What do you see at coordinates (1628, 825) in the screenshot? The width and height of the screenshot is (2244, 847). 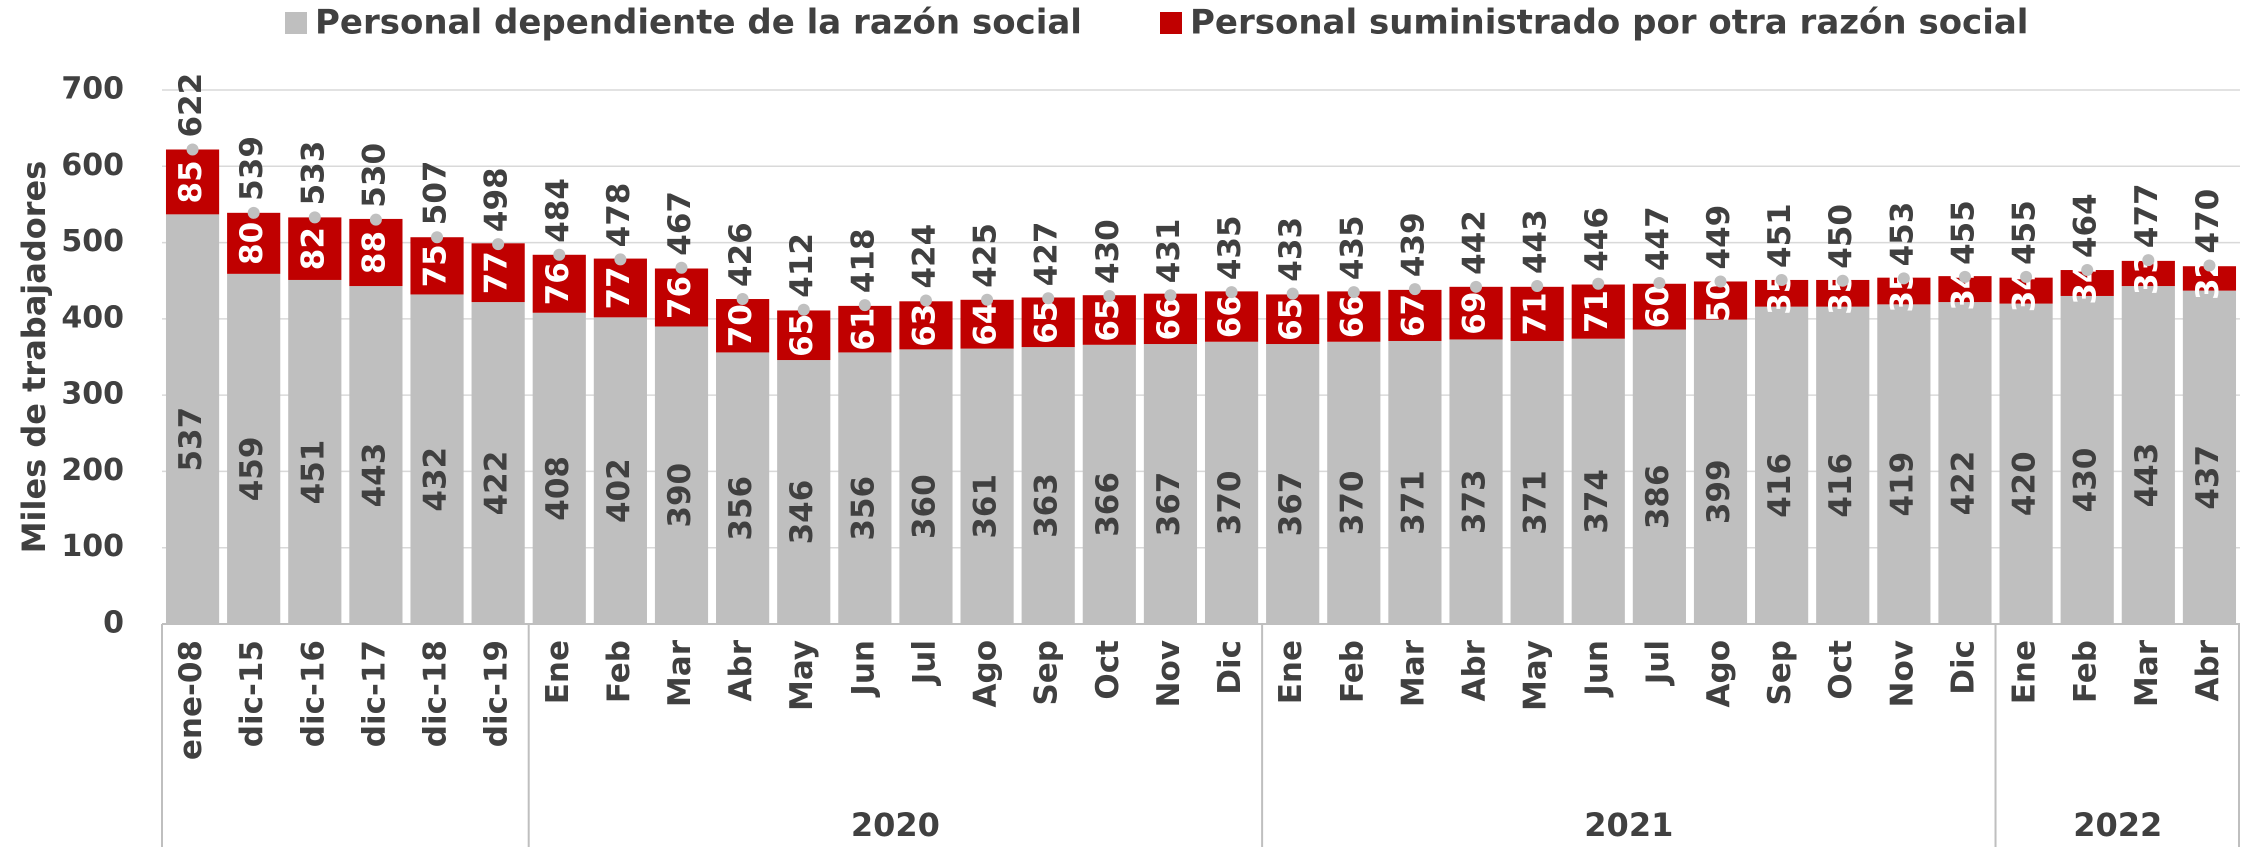 I see `group-label: 2021` at bounding box center [1628, 825].